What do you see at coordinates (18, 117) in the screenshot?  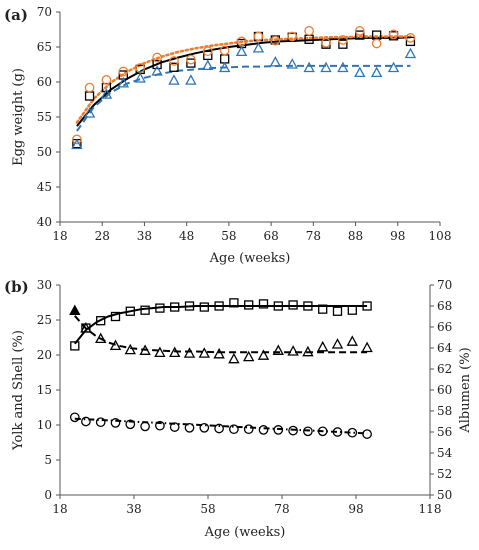 I see `panel-a-y-axis-label: Egg weight (g)` at bounding box center [18, 117].